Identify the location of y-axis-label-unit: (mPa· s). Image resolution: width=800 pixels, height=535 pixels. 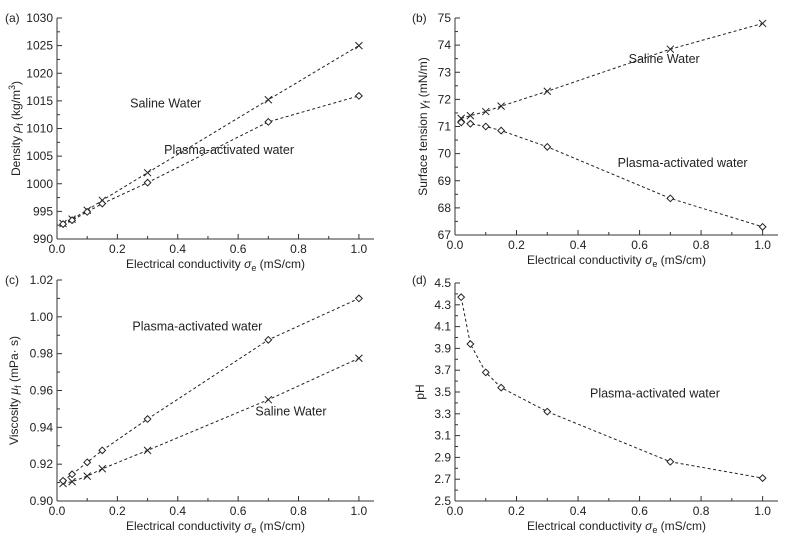
(14, 360).